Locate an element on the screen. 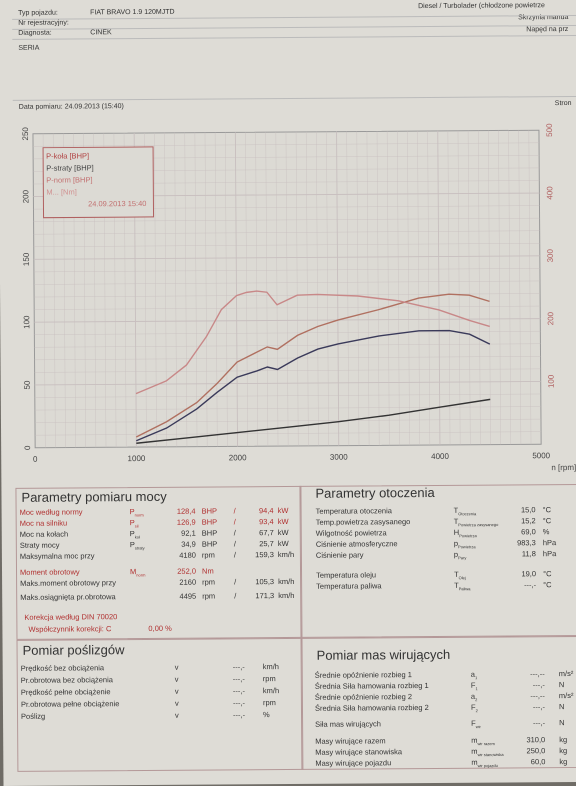 The image size is (576, 786). power-row-symbol: Mnorm is located at coordinates (137, 572).